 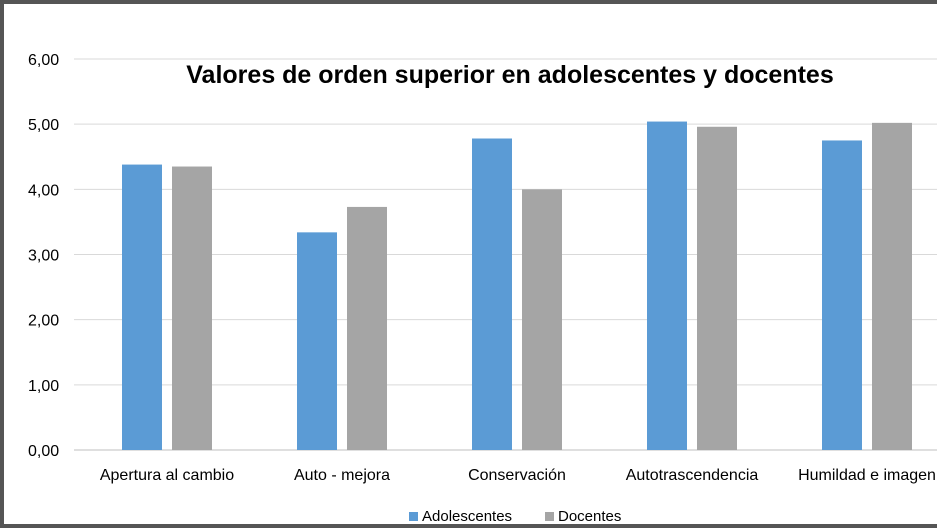 I want to click on x-category-label: Conservación, so click(x=517, y=475).